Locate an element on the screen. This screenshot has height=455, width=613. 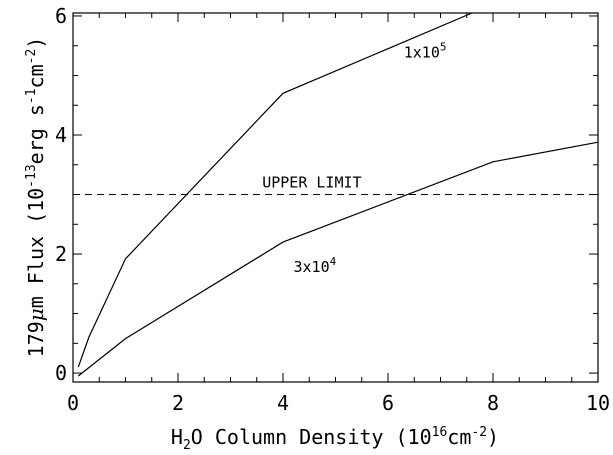
series-annotation-1: 1x10⁵ is located at coordinates (425, 51).